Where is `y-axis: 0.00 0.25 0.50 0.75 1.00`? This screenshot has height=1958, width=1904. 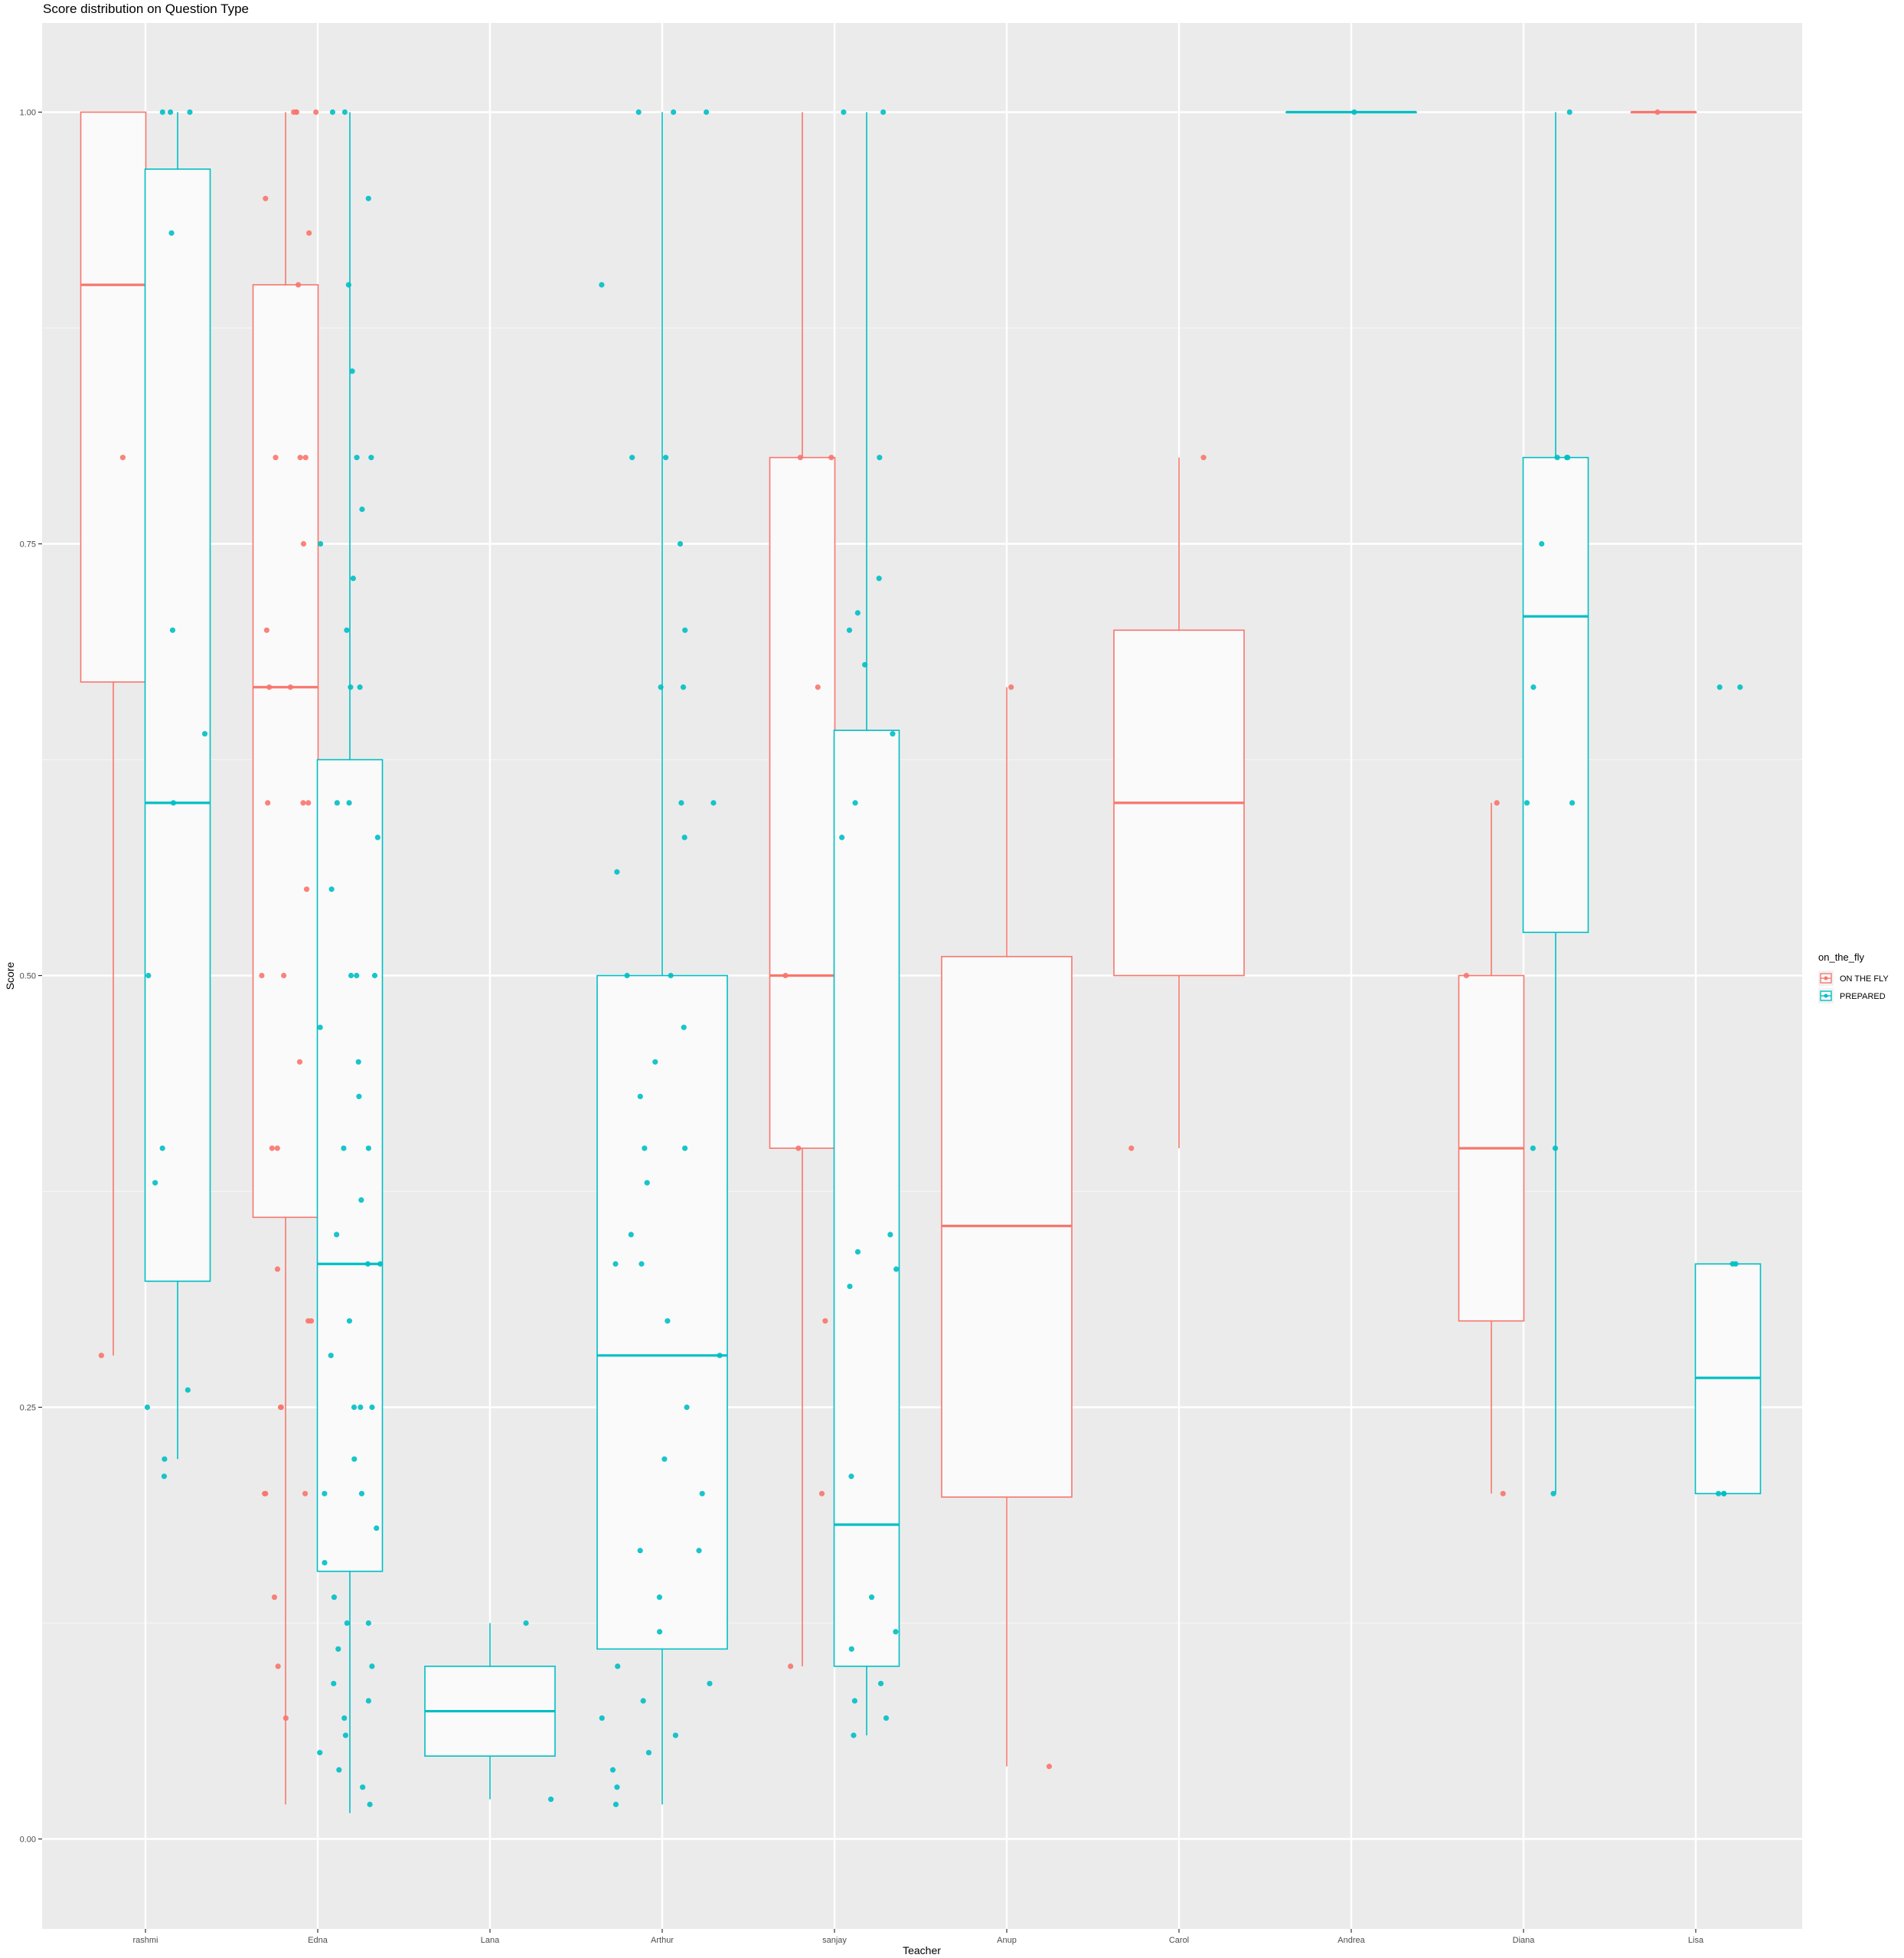
y-axis: 0.00 0.25 0.50 0.75 1.00 is located at coordinates (31, 977).